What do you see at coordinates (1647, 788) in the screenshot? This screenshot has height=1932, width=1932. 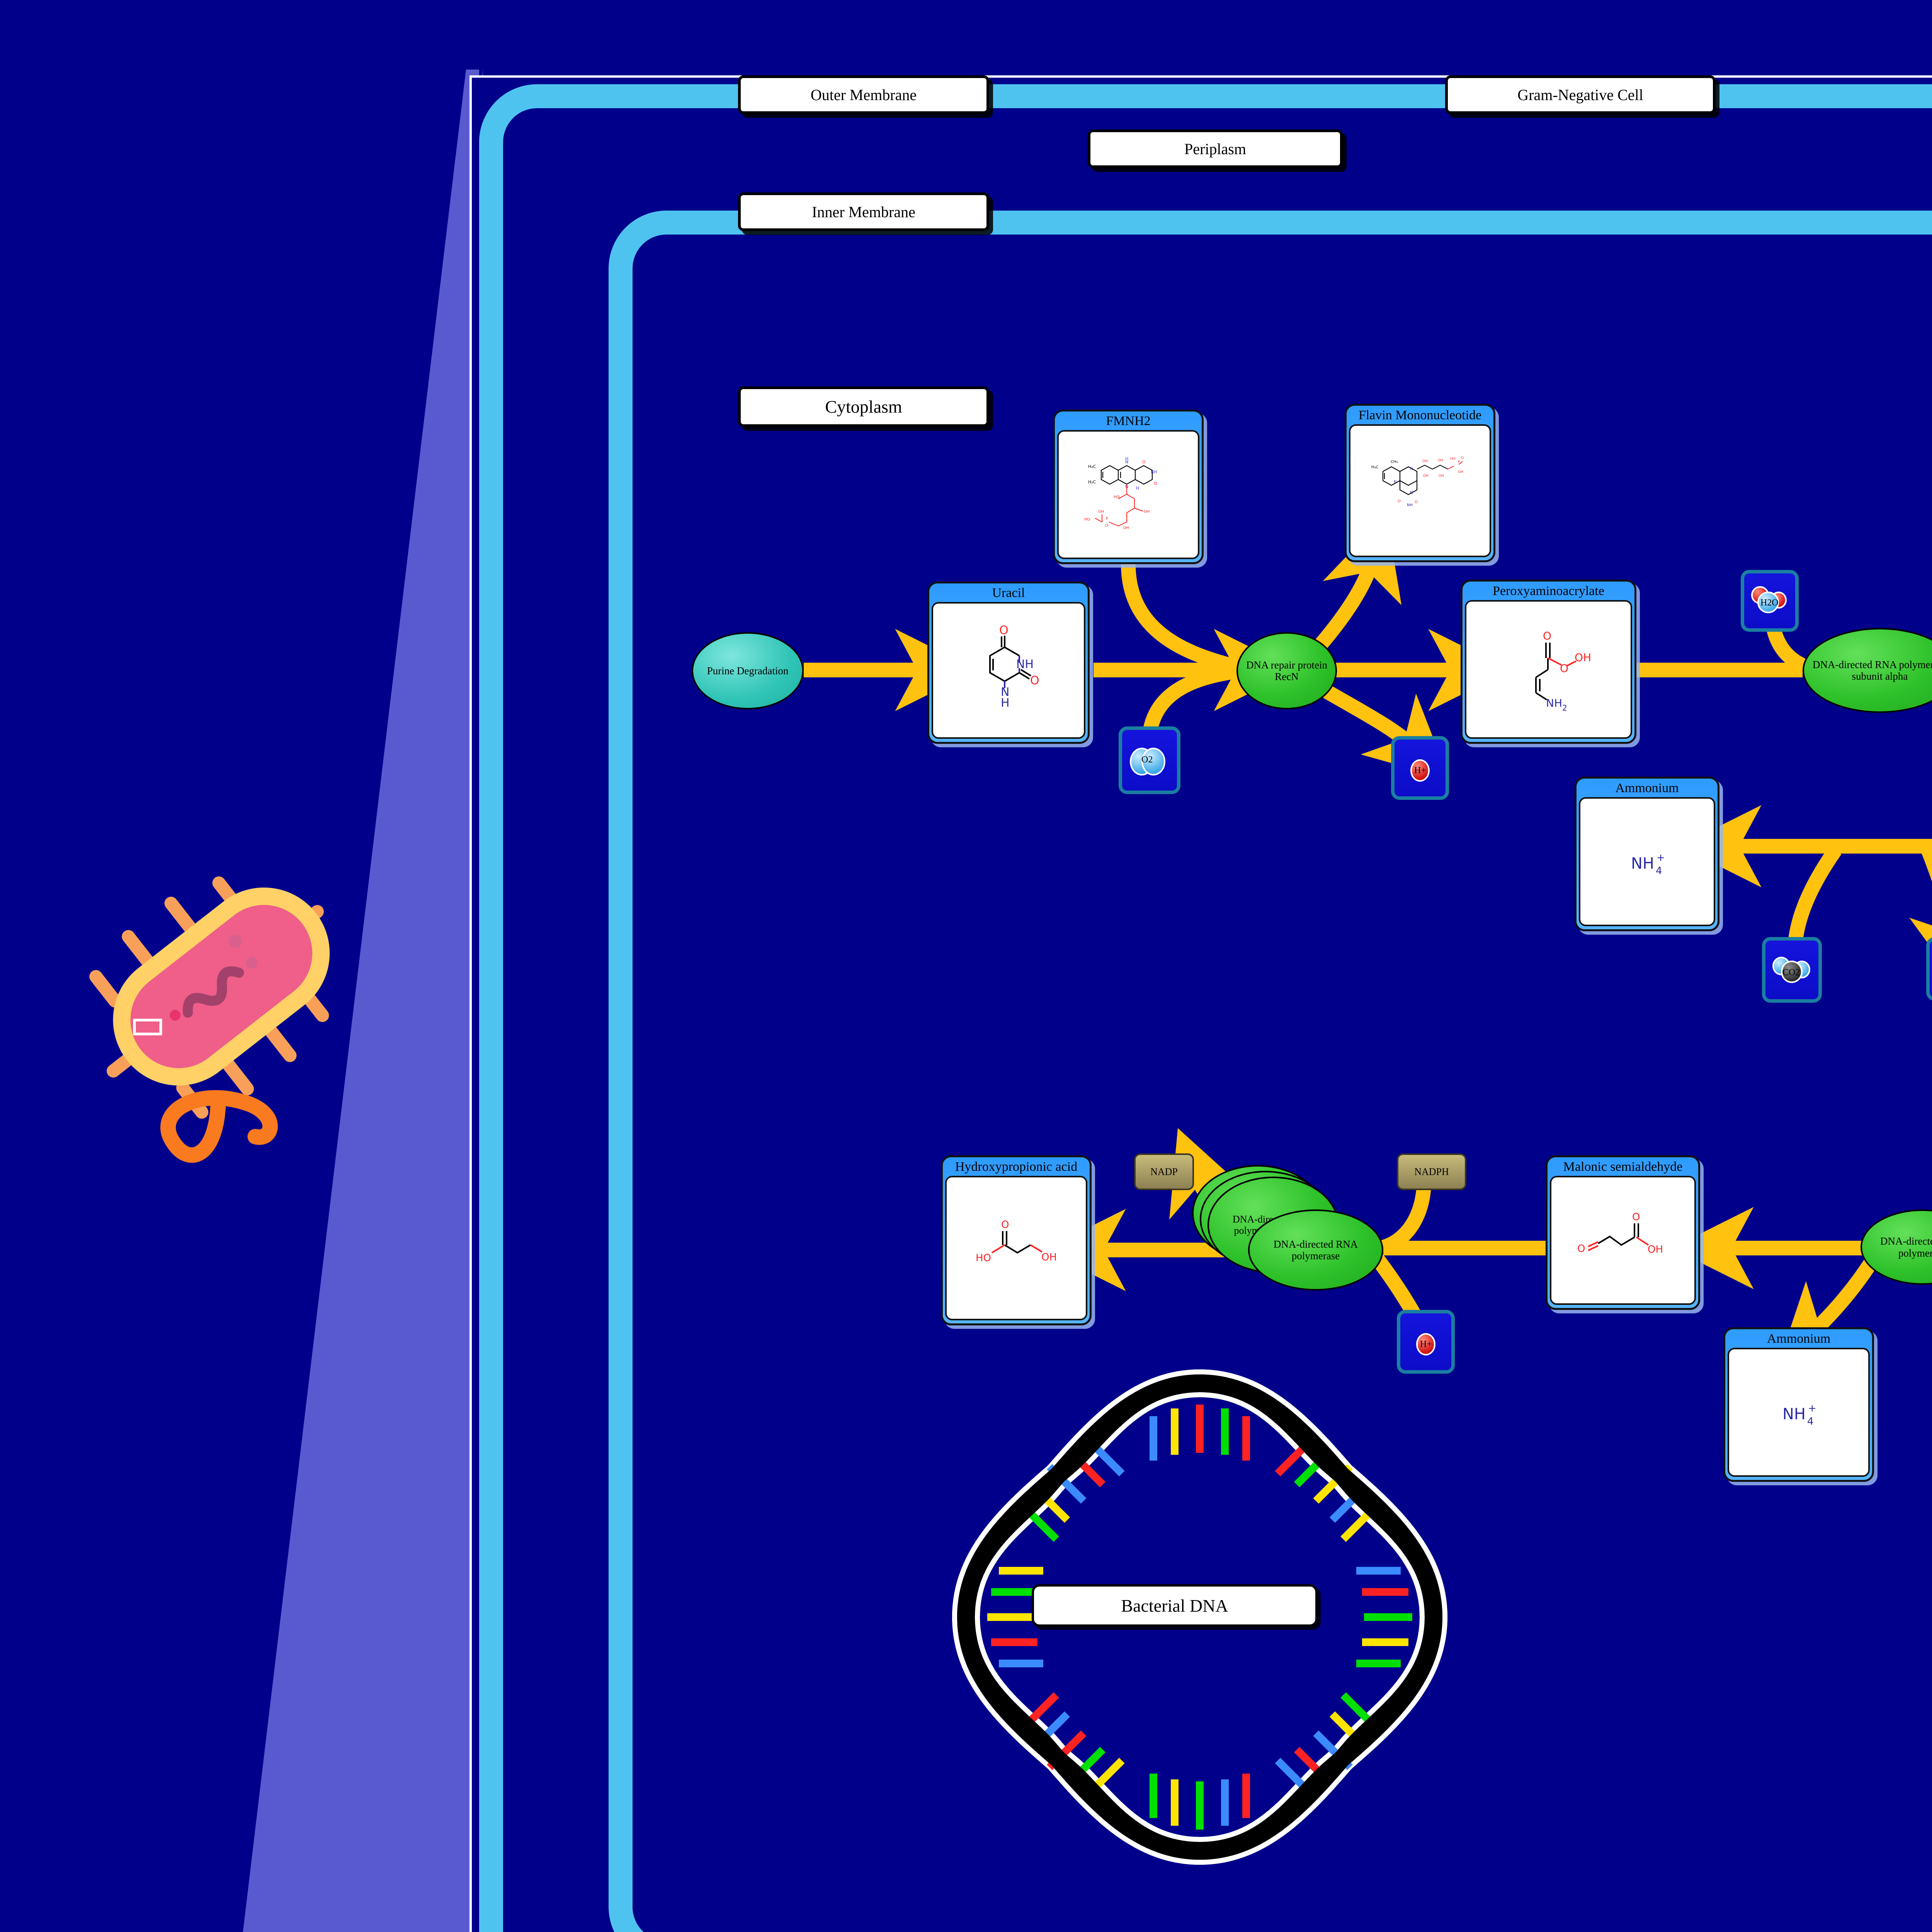 I see `compound-ammonium-top-label: Ammonium` at bounding box center [1647, 788].